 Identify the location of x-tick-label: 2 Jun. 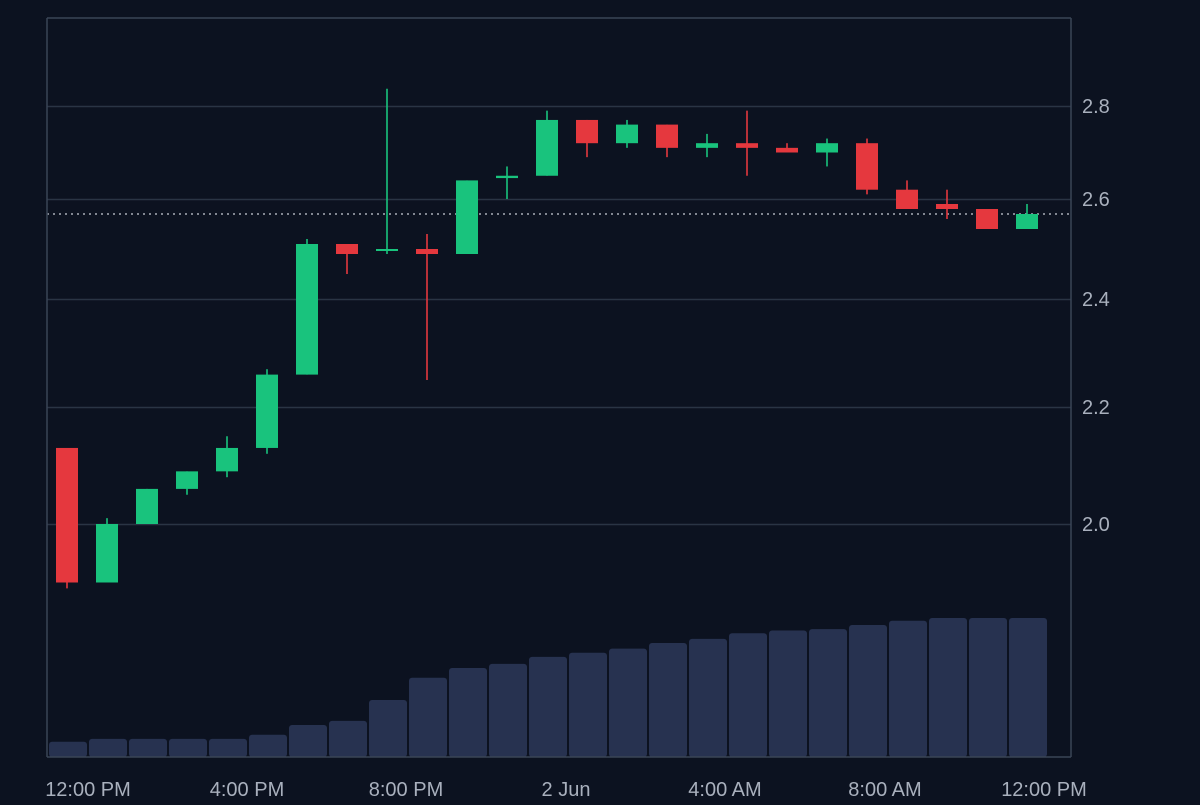
(566, 789).